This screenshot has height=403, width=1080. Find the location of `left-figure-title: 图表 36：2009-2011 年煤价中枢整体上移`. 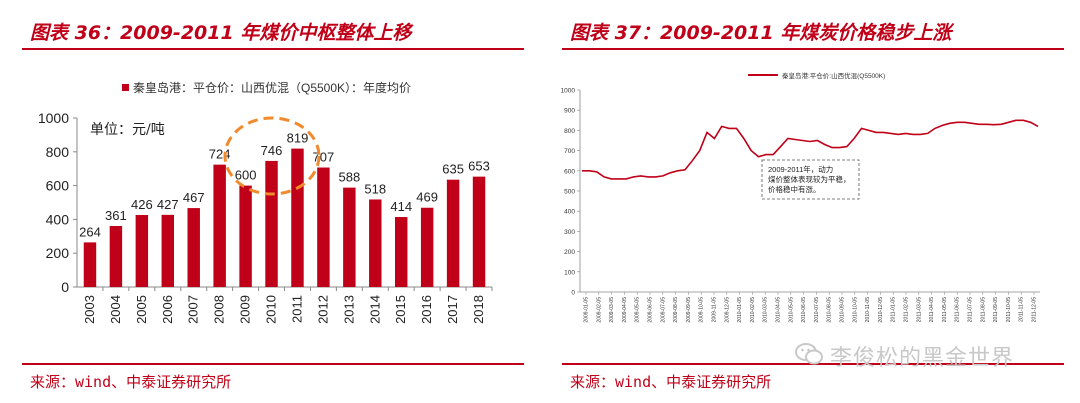

left-figure-title: 图表 36：2009-2011 年煤价中枢整体上移 is located at coordinates (221, 33).